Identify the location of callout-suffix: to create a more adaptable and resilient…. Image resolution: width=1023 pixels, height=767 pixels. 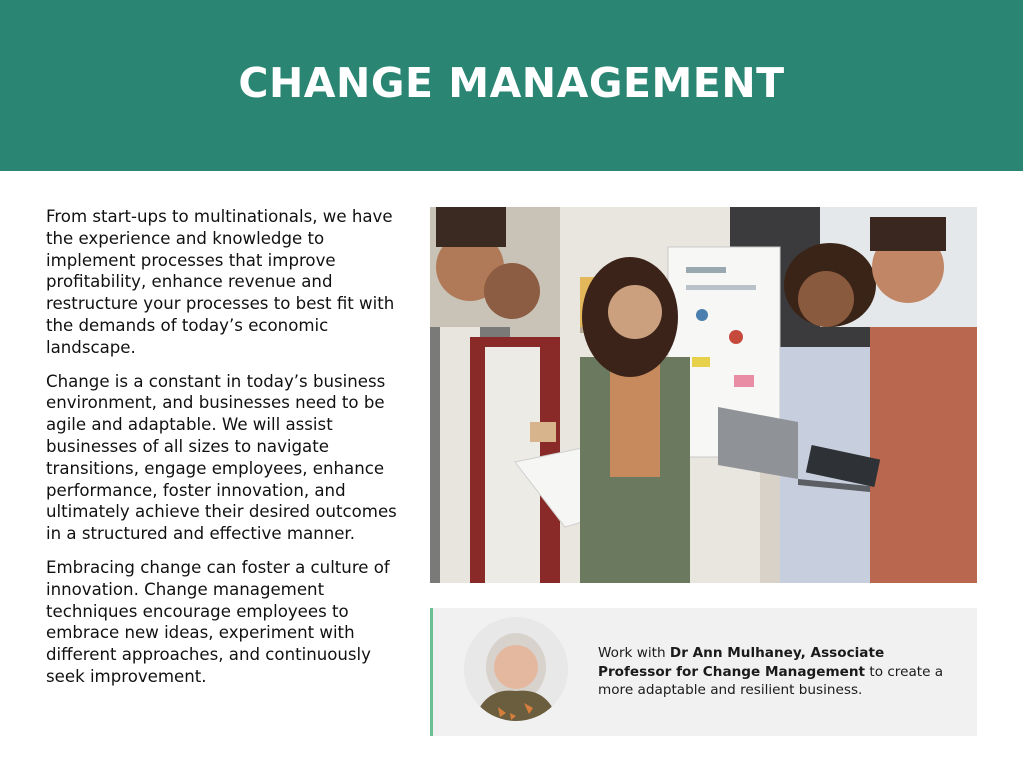
(771, 681).